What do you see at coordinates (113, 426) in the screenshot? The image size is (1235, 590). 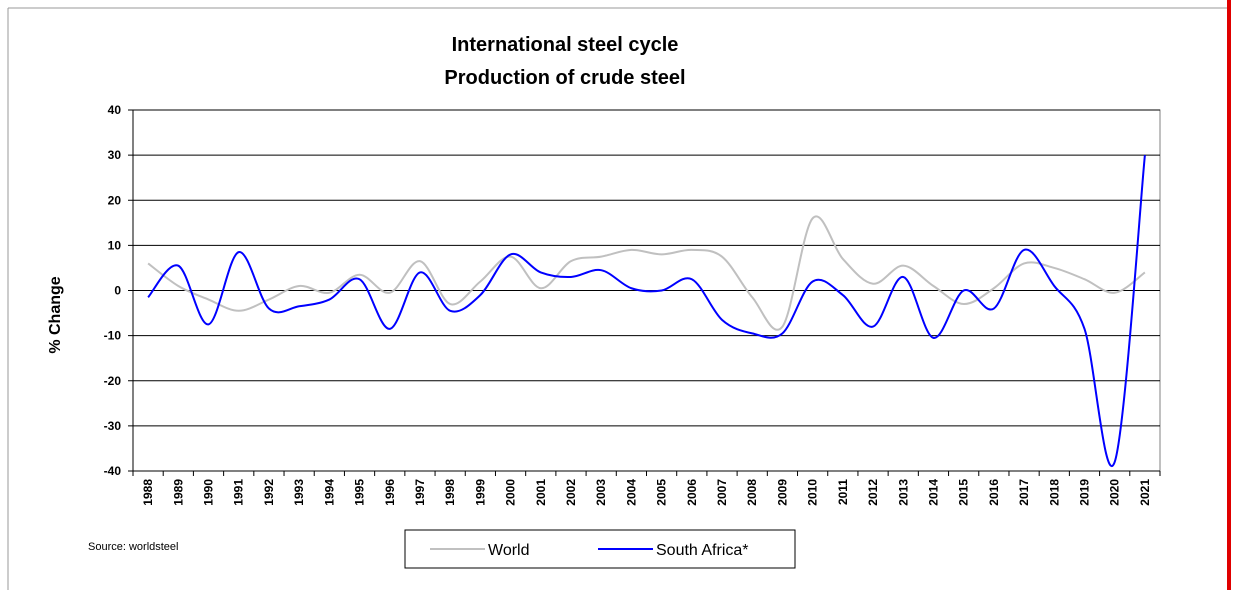 I see `y-tick-label: -30` at bounding box center [113, 426].